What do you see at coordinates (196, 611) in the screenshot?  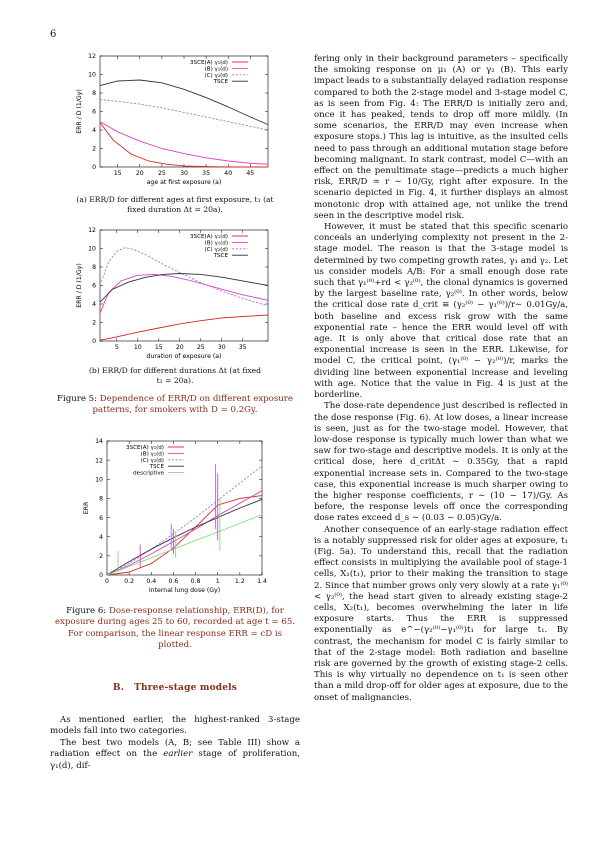 I see `caption-text: Dose-response relationship, ERR(D), for` at bounding box center [196, 611].